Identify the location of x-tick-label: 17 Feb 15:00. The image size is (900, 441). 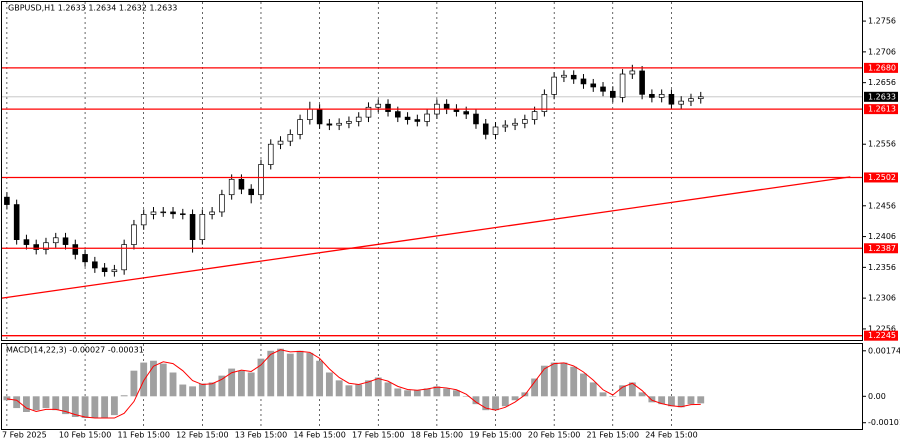
(378, 435).